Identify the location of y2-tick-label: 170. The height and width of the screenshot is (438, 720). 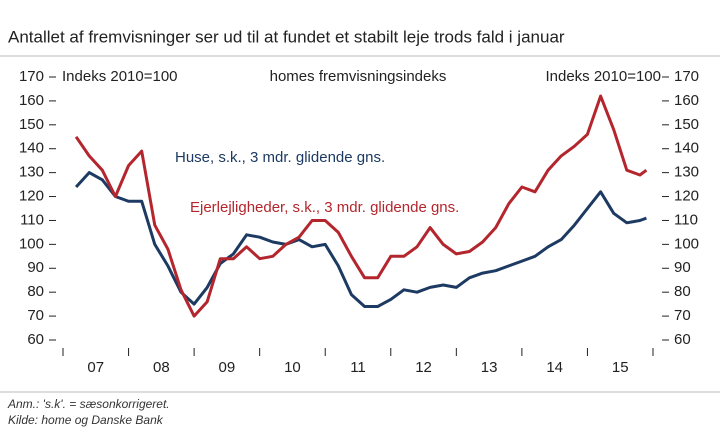
(686, 76).